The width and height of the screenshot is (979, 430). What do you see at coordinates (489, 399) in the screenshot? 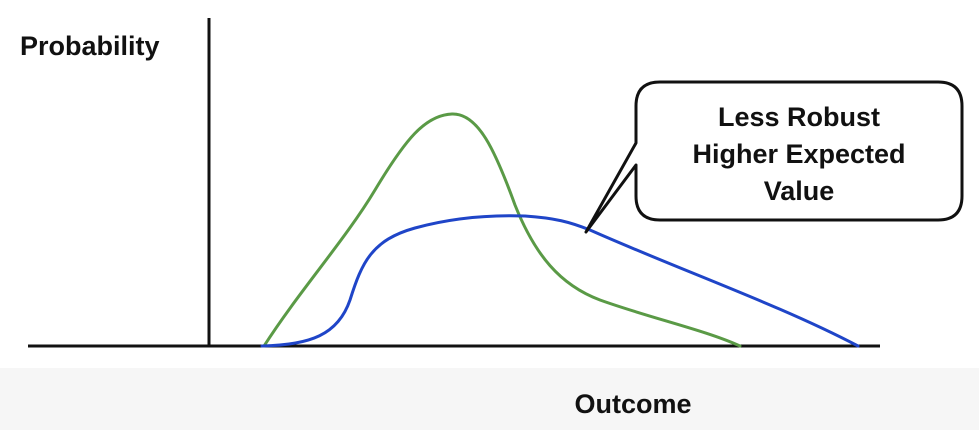
I see `footer-band` at bounding box center [489, 399].